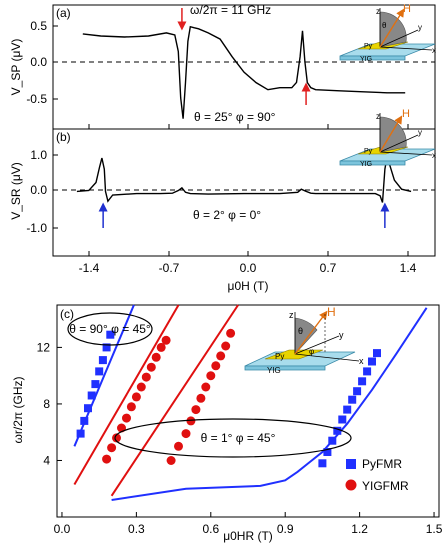 The image size is (447, 547). Describe the element at coordinates (16, 67) in the screenshot. I see `panel-a-ylabel: V_SP (μV)` at that location.